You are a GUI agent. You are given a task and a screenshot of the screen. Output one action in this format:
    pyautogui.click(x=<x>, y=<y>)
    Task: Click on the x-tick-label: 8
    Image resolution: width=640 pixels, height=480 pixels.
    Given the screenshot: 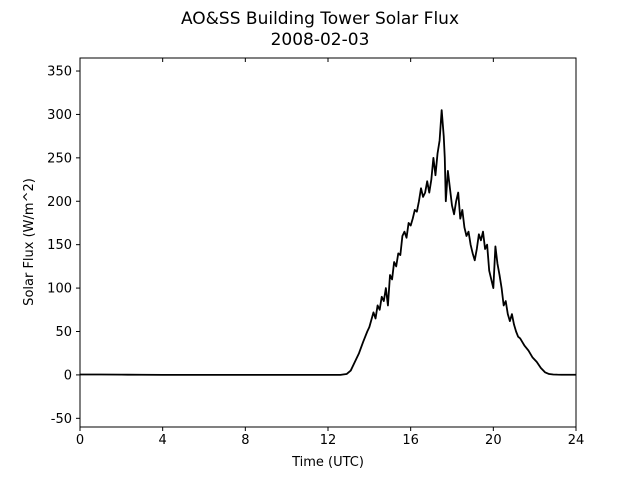 What is the action you would take?
    pyautogui.click(x=245, y=440)
    